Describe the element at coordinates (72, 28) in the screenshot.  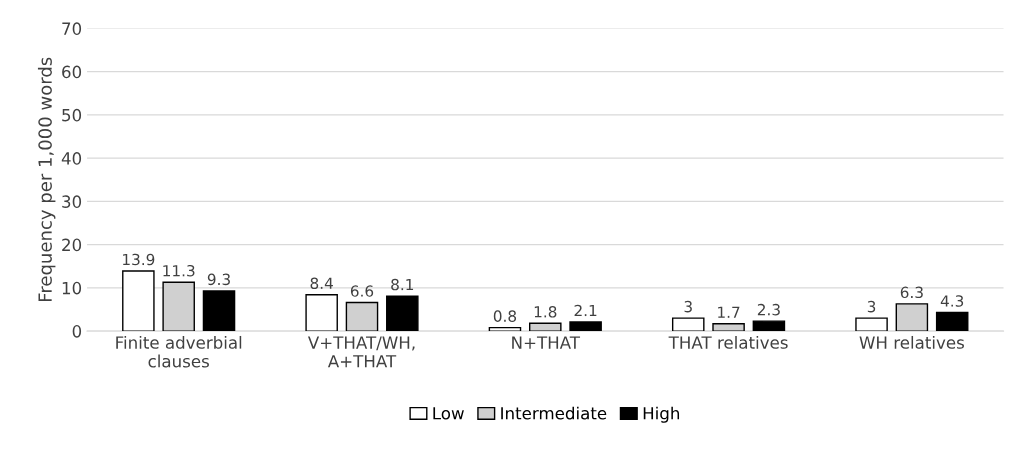
I see `y-tick-label: 70` at that location.